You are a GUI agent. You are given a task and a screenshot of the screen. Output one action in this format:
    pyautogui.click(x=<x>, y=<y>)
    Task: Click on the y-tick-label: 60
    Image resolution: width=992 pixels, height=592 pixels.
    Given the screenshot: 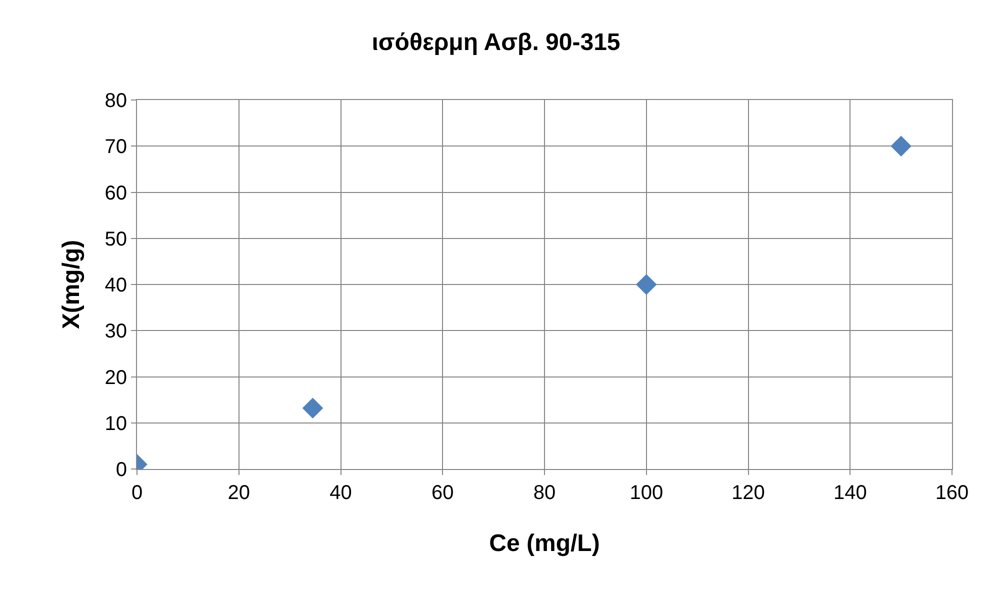 What is the action you would take?
    pyautogui.click(x=115, y=193)
    